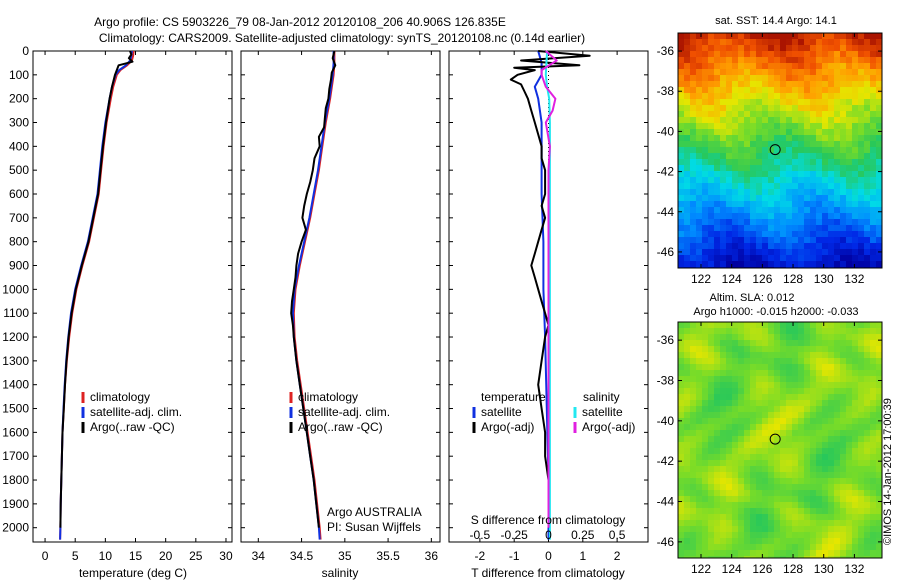 The width and height of the screenshot is (900, 580). Describe the element at coordinates (19, 170) in the screenshot. I see `y-tick-label: 500` at that location.